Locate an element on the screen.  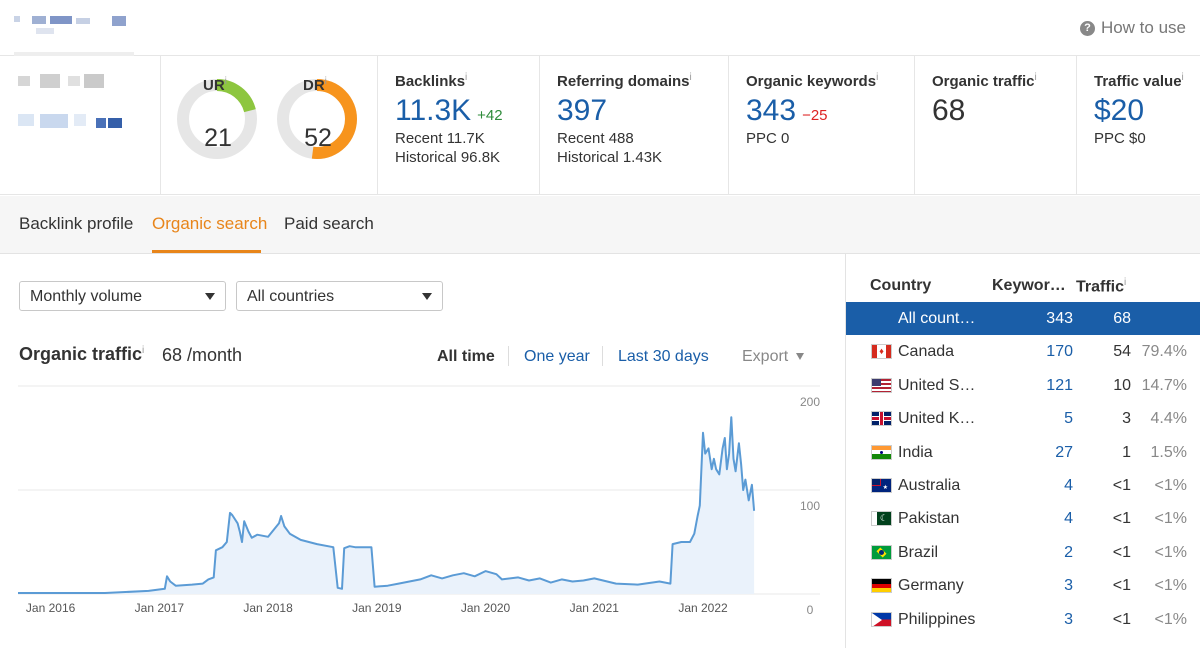
table-row: ♦ Canada 170 54 79.4% is located at coordinates (1023, 351).